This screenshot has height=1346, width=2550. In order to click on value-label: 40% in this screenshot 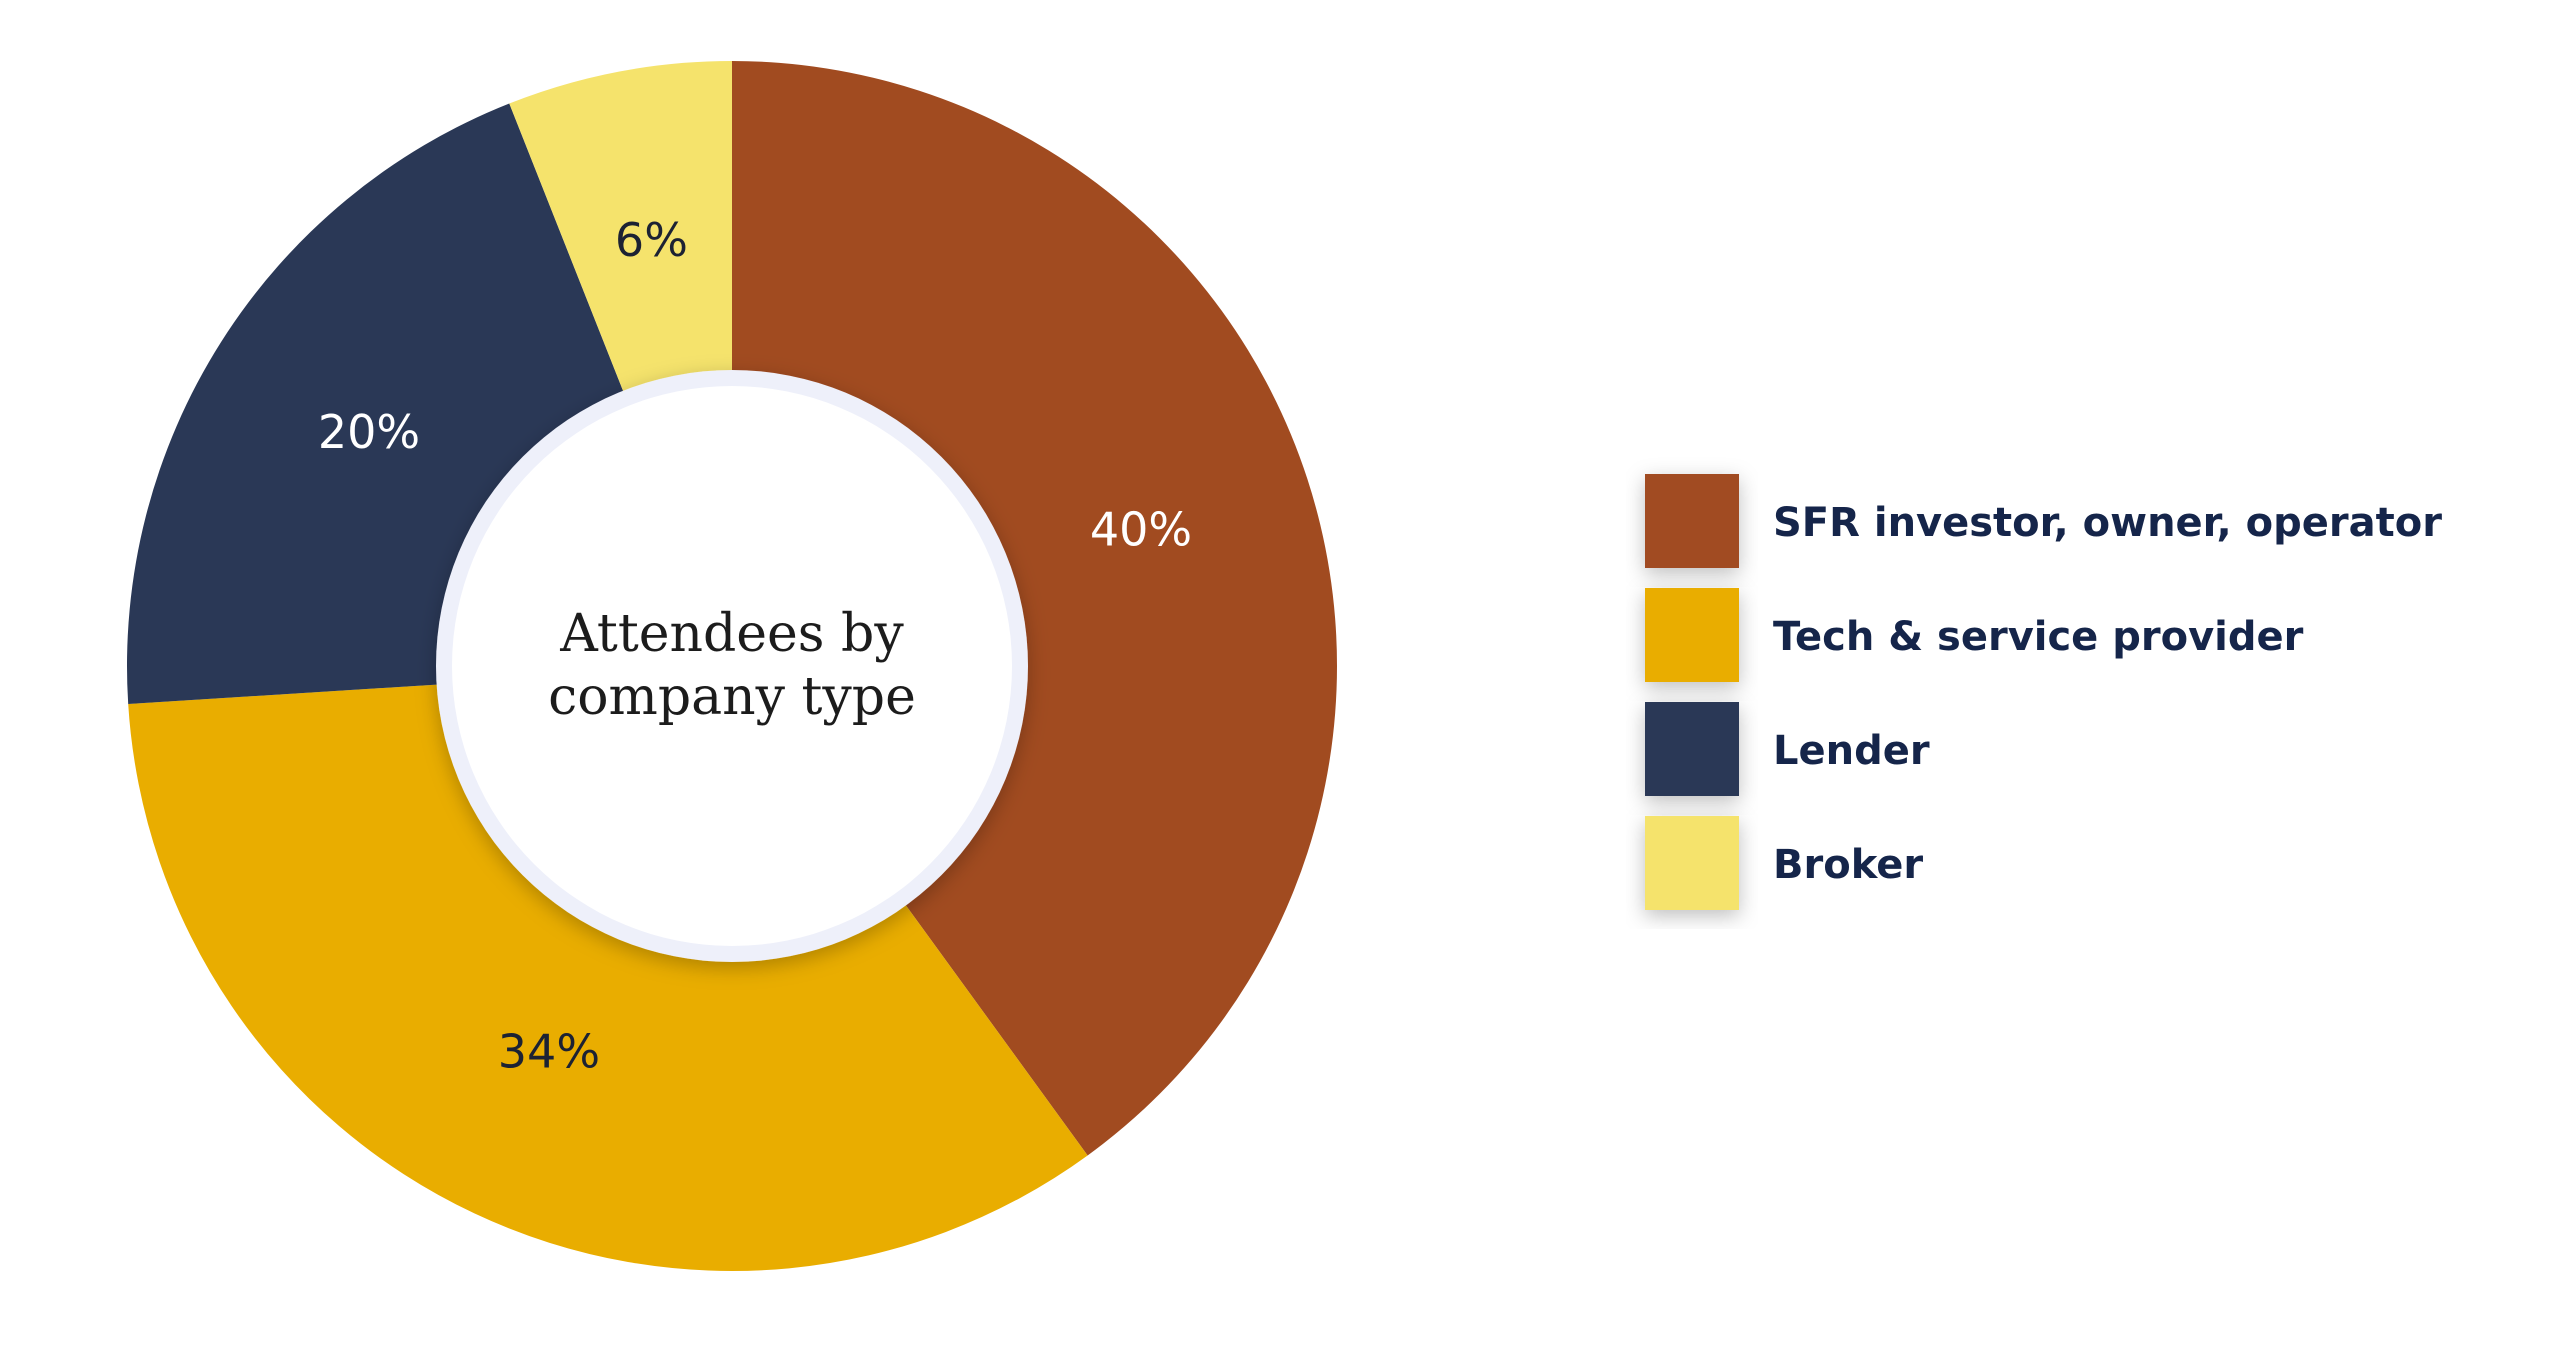, I will do `click(1141, 530)`.